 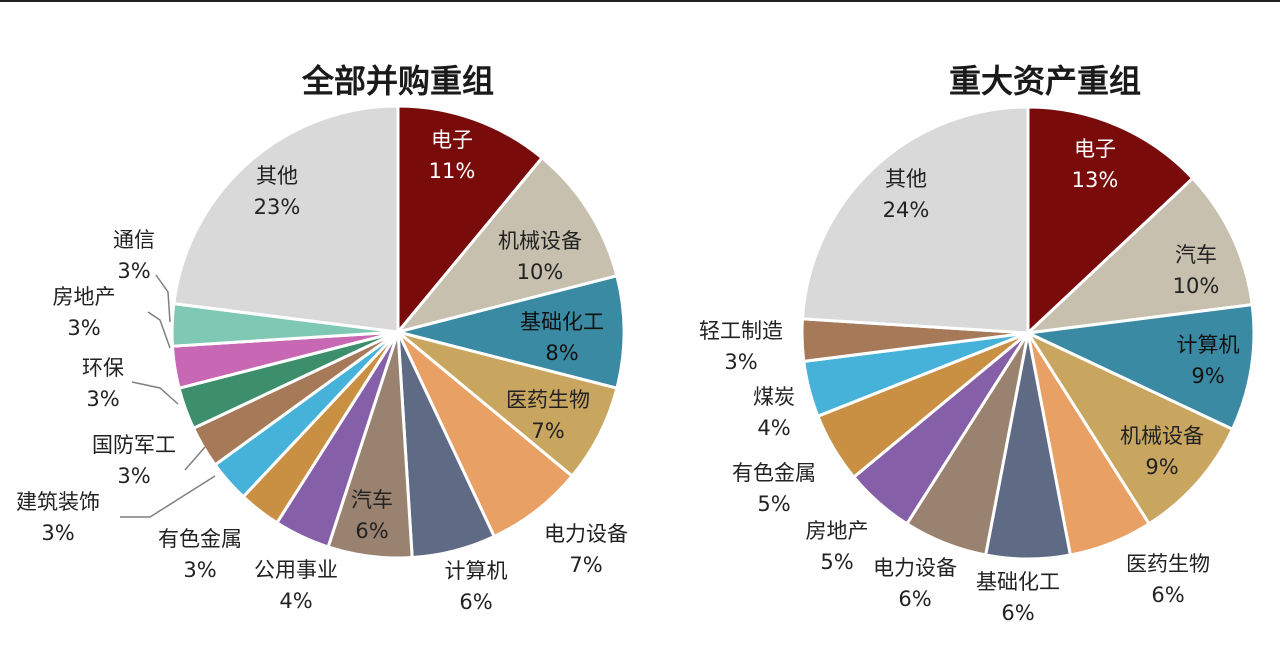 What do you see at coordinates (134, 445) in the screenshot?
I see `slice-category-name: 国防军工` at bounding box center [134, 445].